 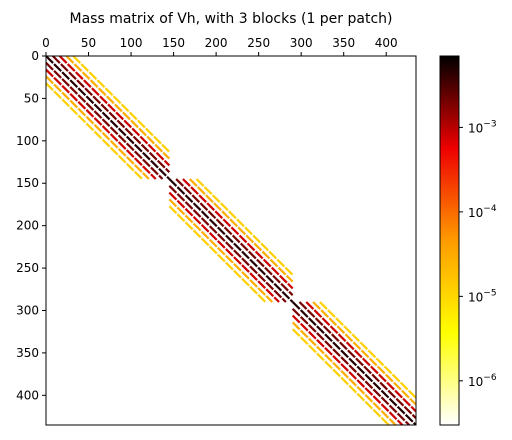 What do you see at coordinates (301, 43) in the screenshot?
I see `x-tick-label: 300` at bounding box center [301, 43].